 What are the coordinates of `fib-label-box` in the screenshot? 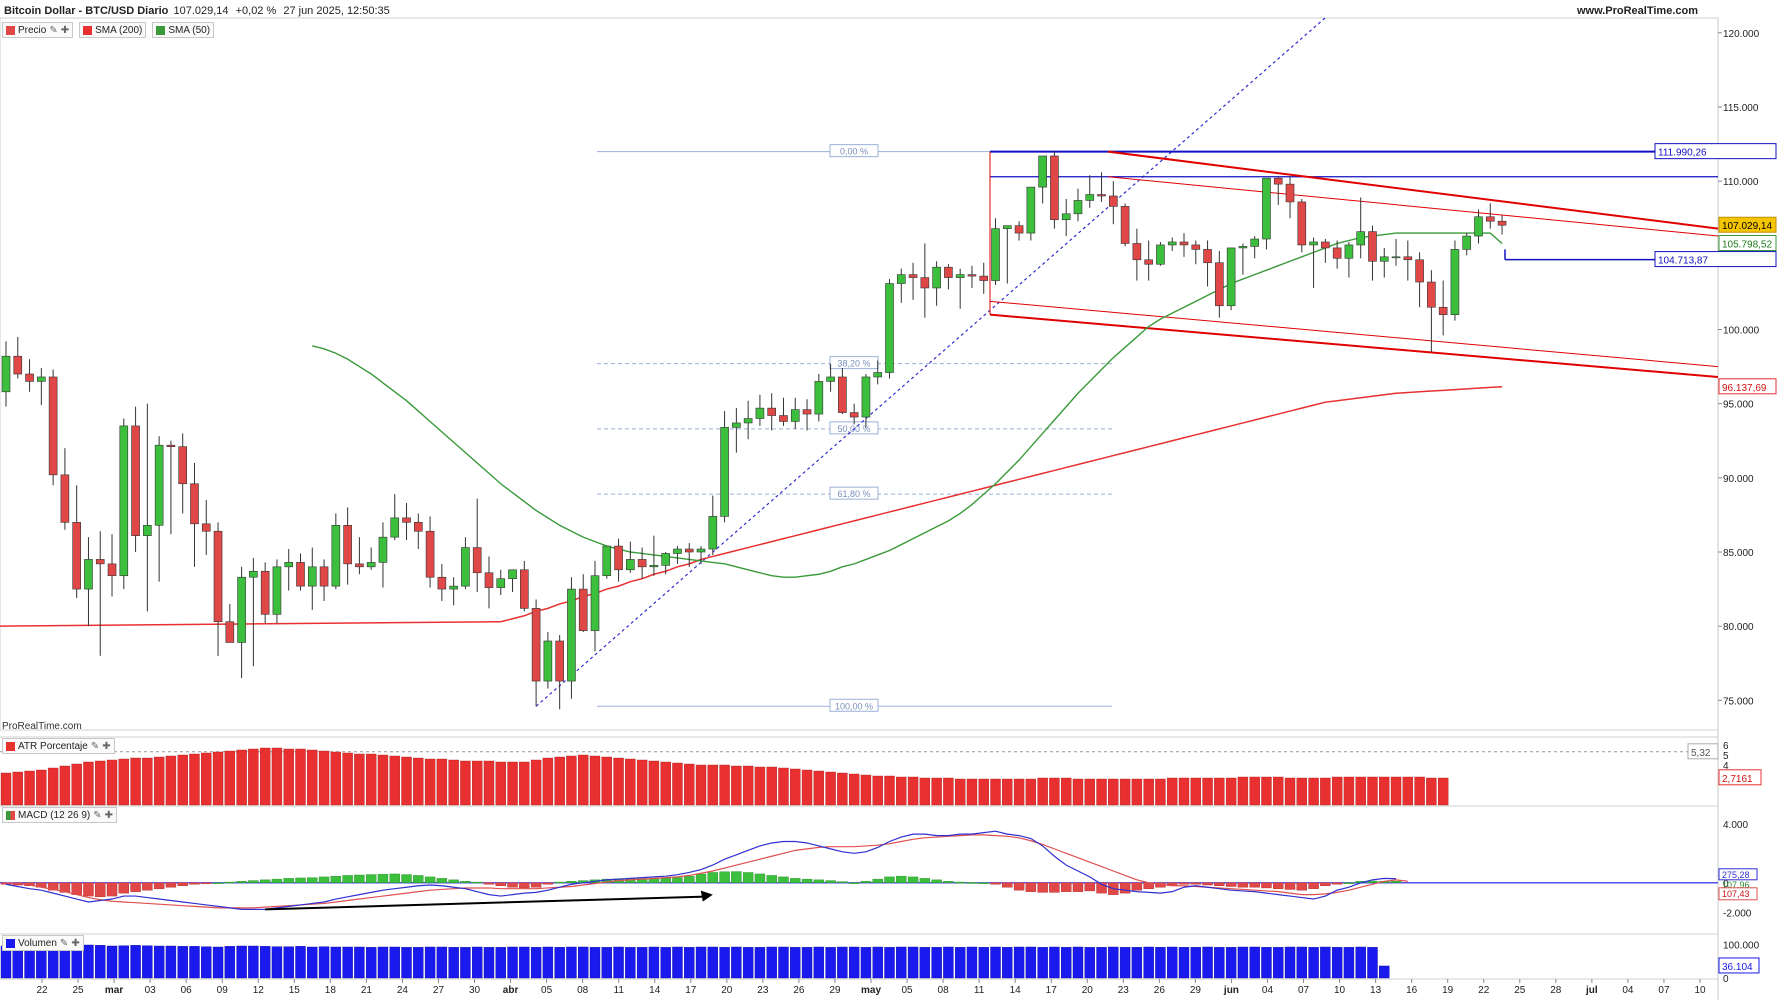 It's located at (854, 493).